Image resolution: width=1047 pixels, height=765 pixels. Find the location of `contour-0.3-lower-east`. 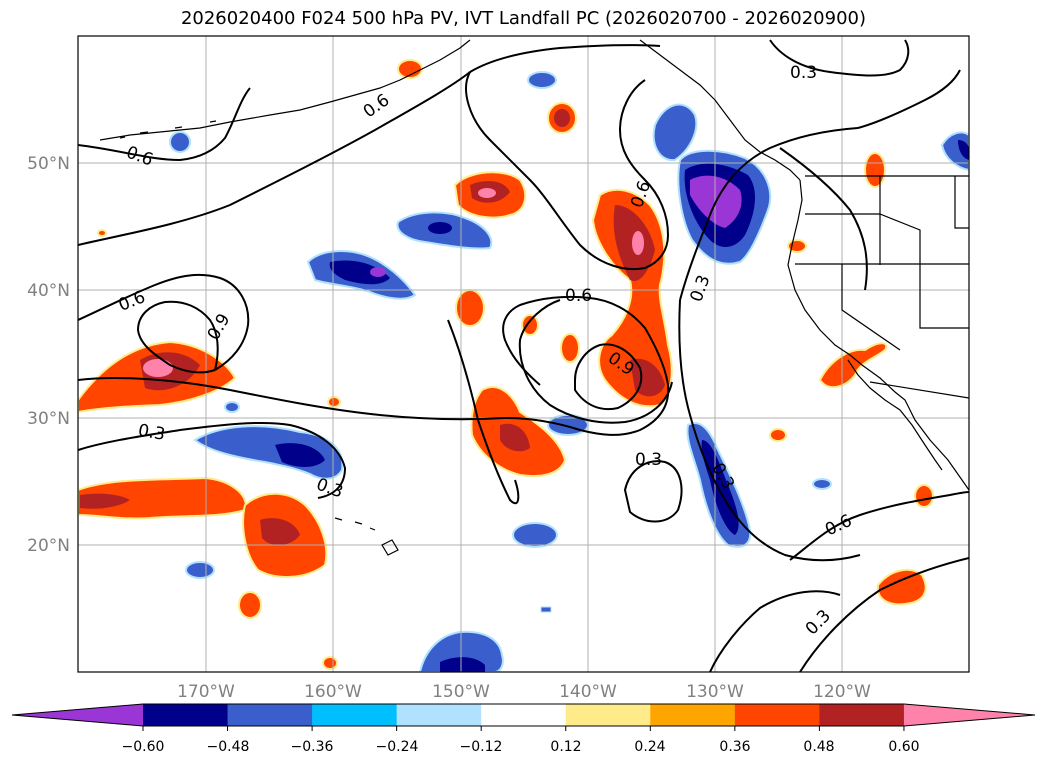

contour-0.3-lower-east is located at coordinates (884, 614).